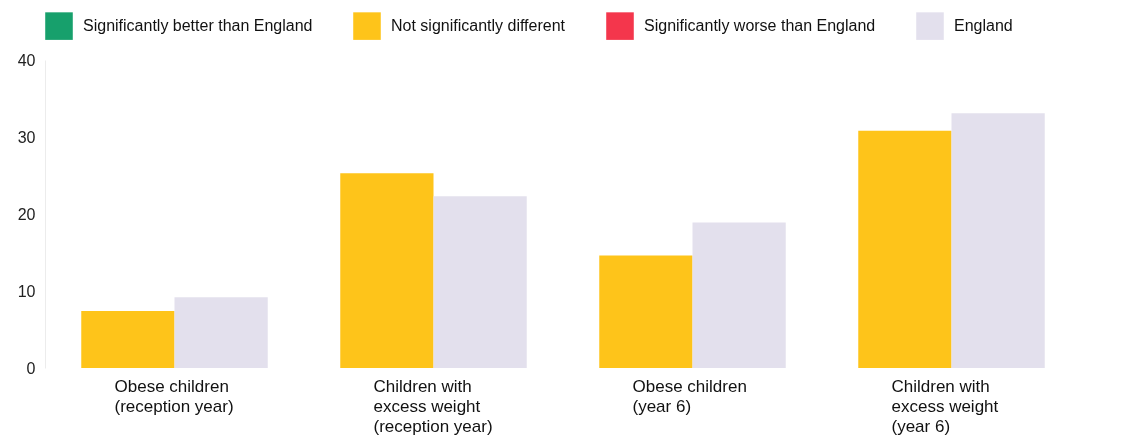  What do you see at coordinates (689, 396) in the screenshot?
I see `x-tick-label: Obese children (year 6)` at bounding box center [689, 396].